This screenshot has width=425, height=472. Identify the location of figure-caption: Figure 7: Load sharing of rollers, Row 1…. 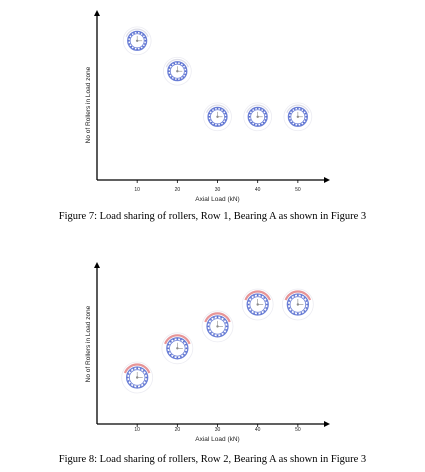
(212, 216).